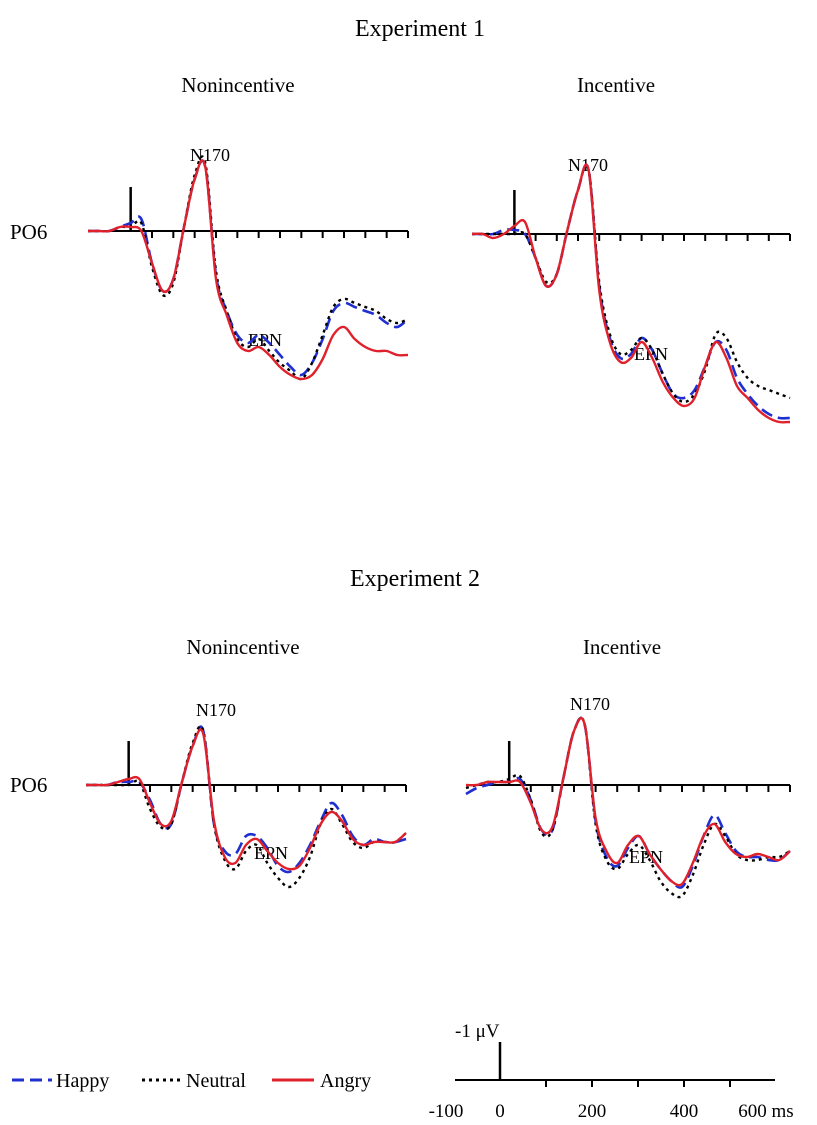 The height and width of the screenshot is (1125, 817). What do you see at coordinates (611, 1071) in the screenshot?
I see `scale-bar: -1 μV -100 0 200 400 600 ms` at bounding box center [611, 1071].